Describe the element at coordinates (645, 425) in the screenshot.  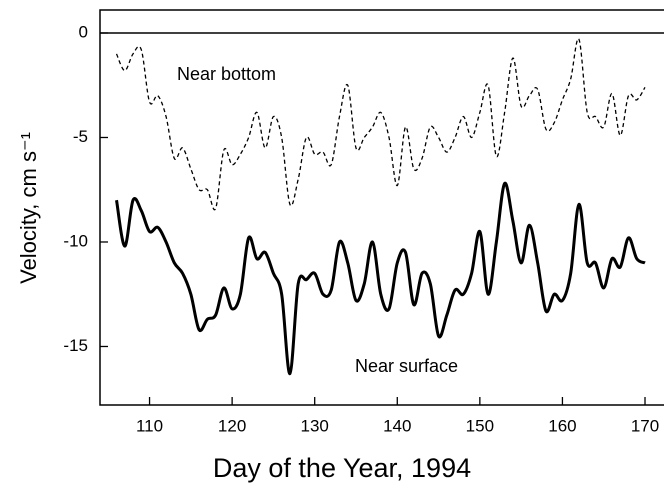
I see `x-tick-label: 170` at that location.